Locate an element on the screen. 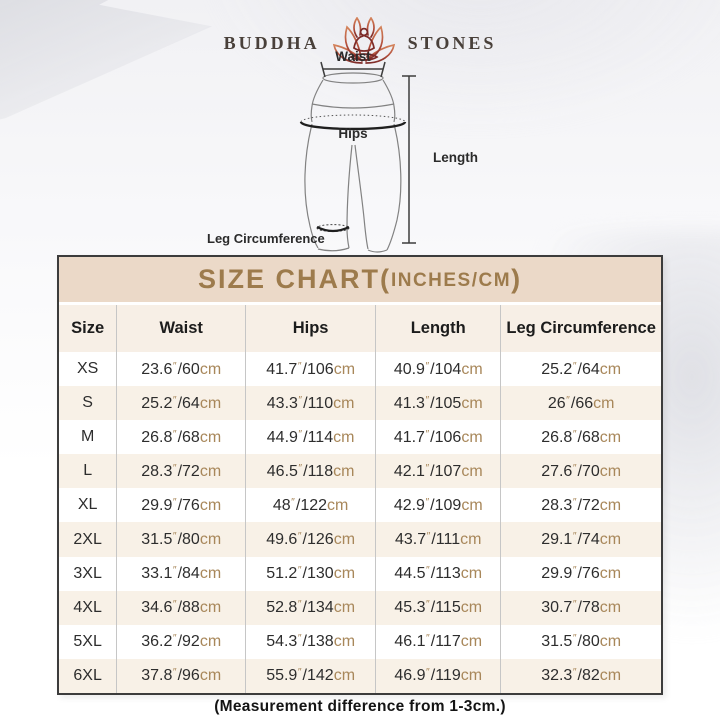 Image resolution: width=720 pixels, height=720 pixels. cell-hips: 49.6″/126cm is located at coordinates (310, 539).